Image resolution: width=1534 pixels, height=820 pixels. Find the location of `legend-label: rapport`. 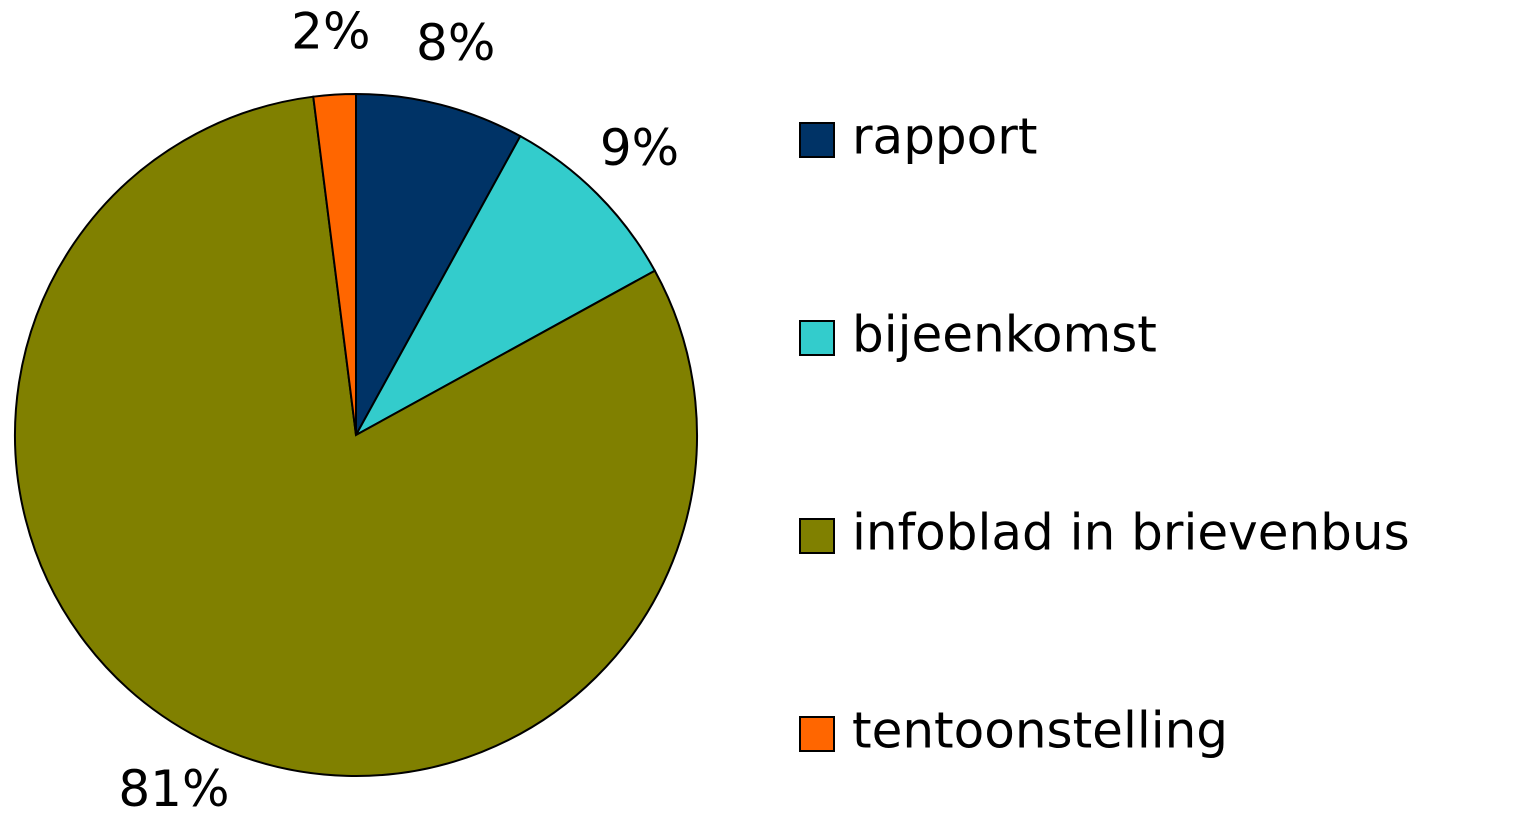

legend-label: rapport is located at coordinates (944, 137).